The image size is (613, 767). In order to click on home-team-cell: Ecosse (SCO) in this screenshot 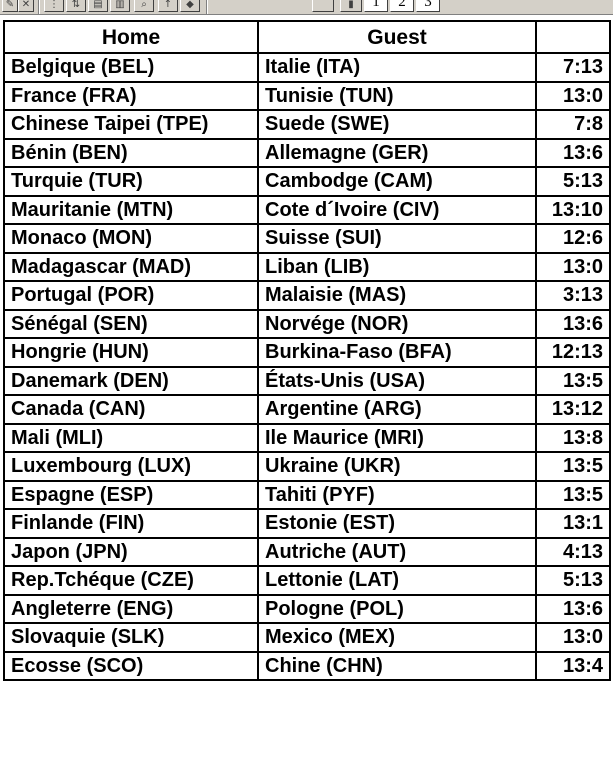, I will do `click(131, 665)`.